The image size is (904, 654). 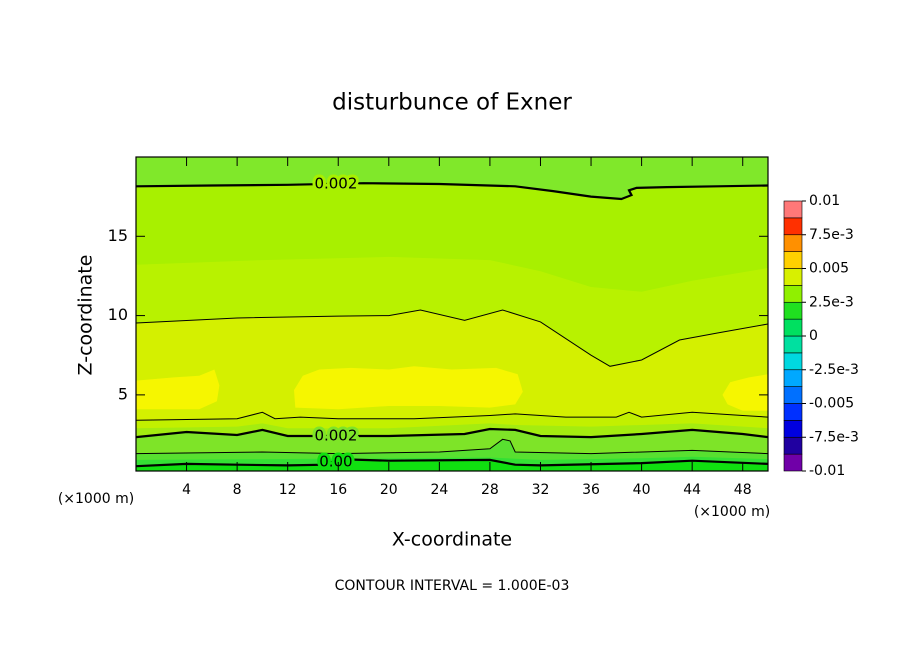 What do you see at coordinates (237, 490) in the screenshot?
I see `x-tick-label: 8` at bounding box center [237, 490].